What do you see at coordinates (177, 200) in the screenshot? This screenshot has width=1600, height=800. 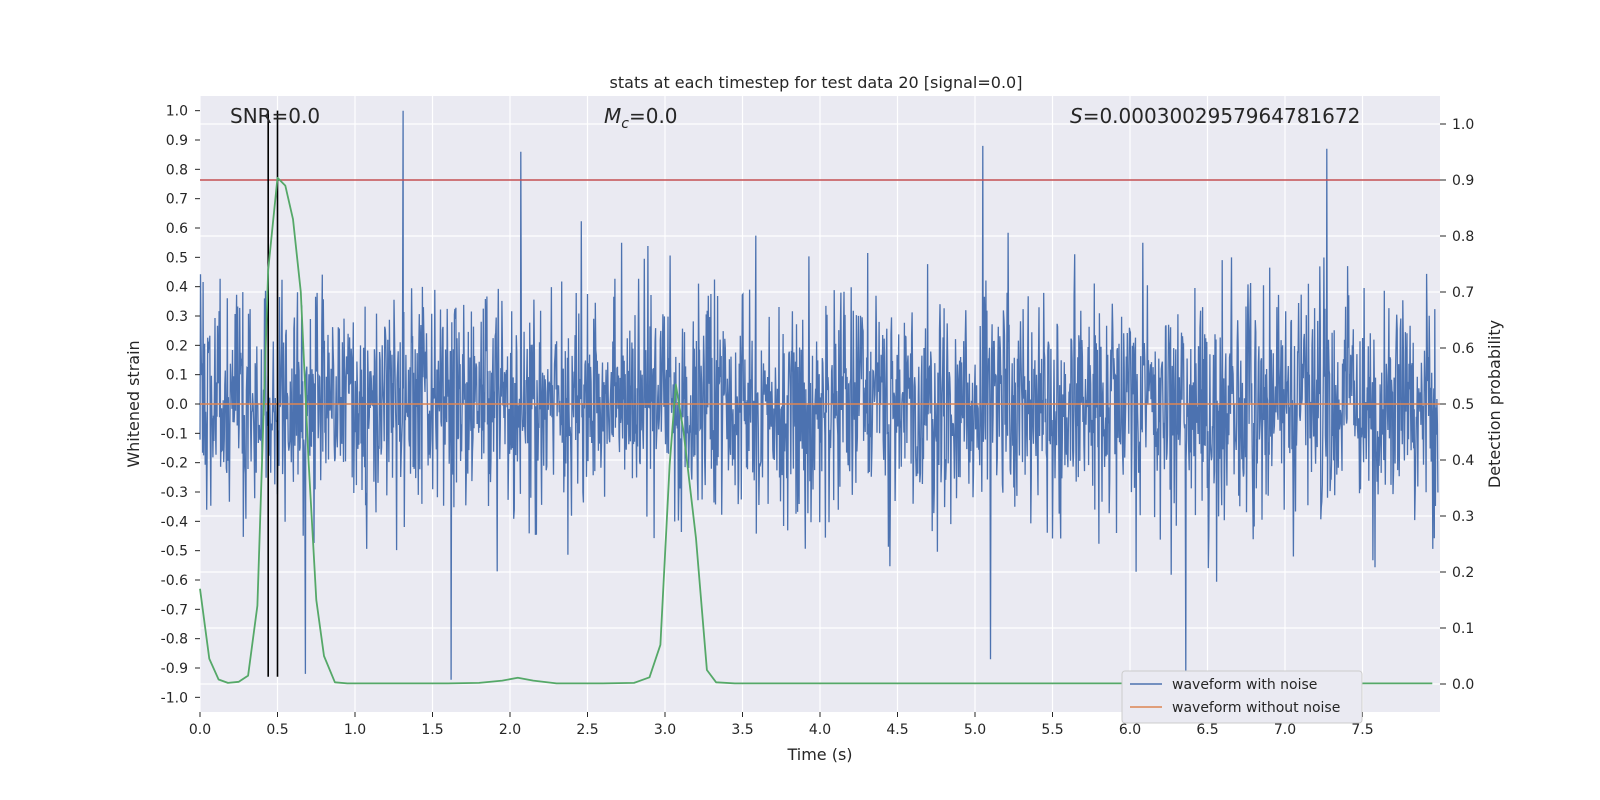 I see `y-tick-label: 0.7` at bounding box center [177, 200].